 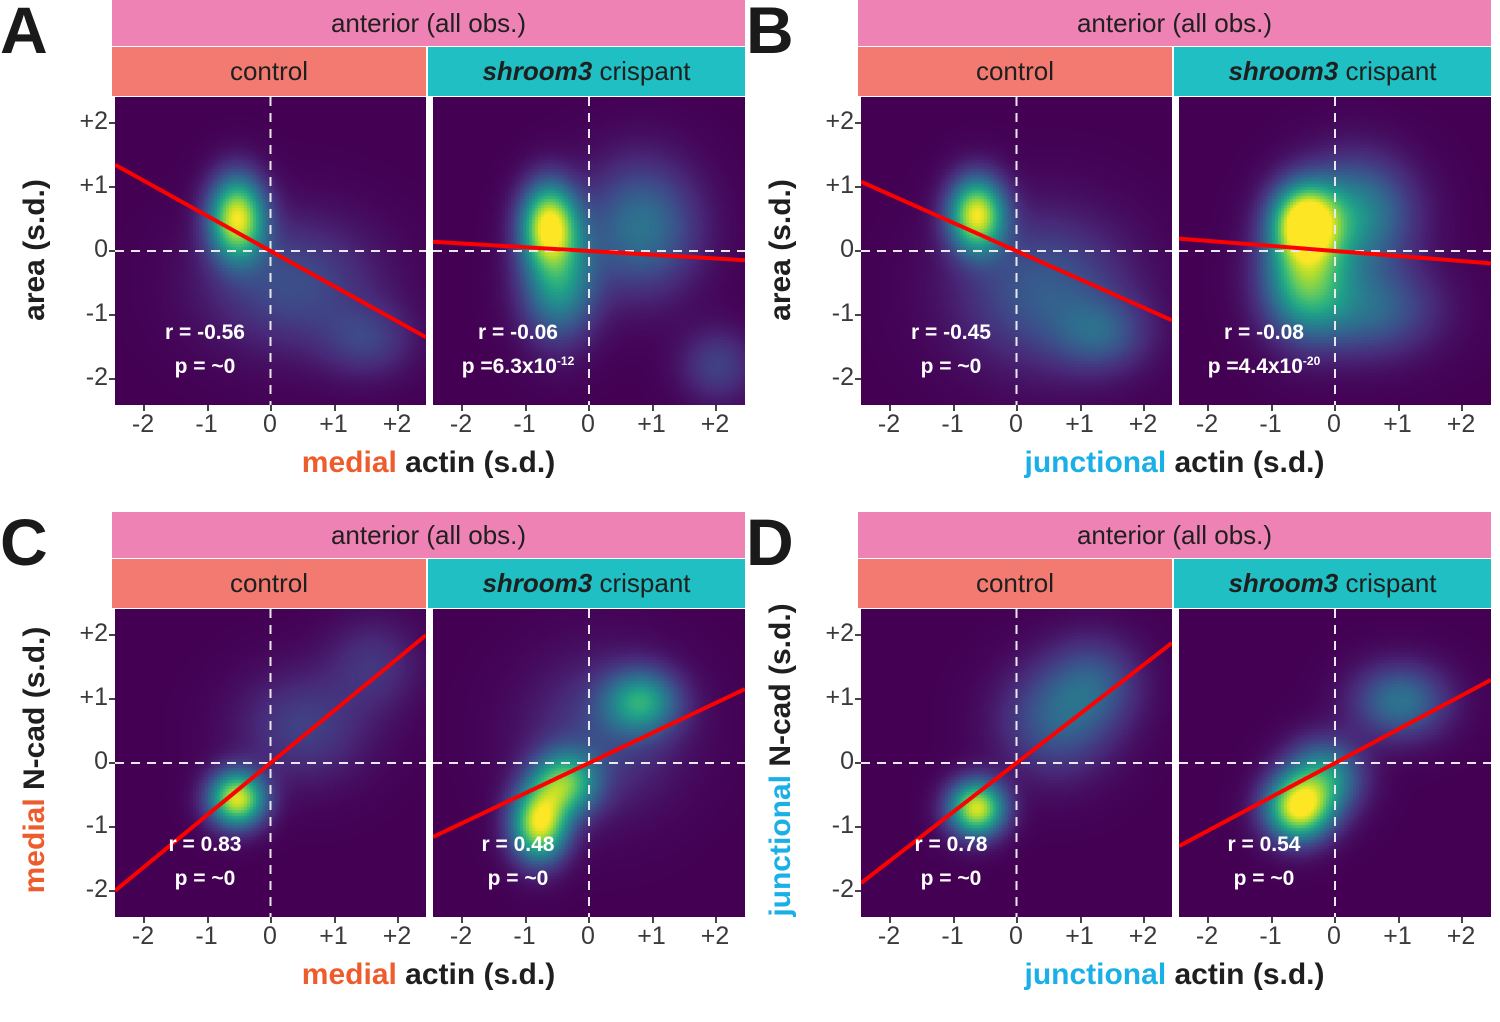 I want to click on r-value: r = 0.83, so click(x=205, y=844).